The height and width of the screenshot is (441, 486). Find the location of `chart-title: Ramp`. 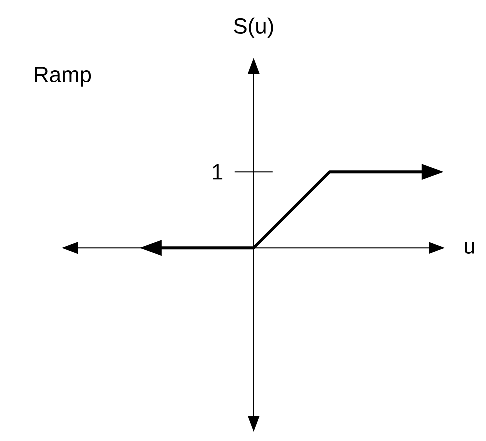

chart-title: Ramp is located at coordinates (63, 77).